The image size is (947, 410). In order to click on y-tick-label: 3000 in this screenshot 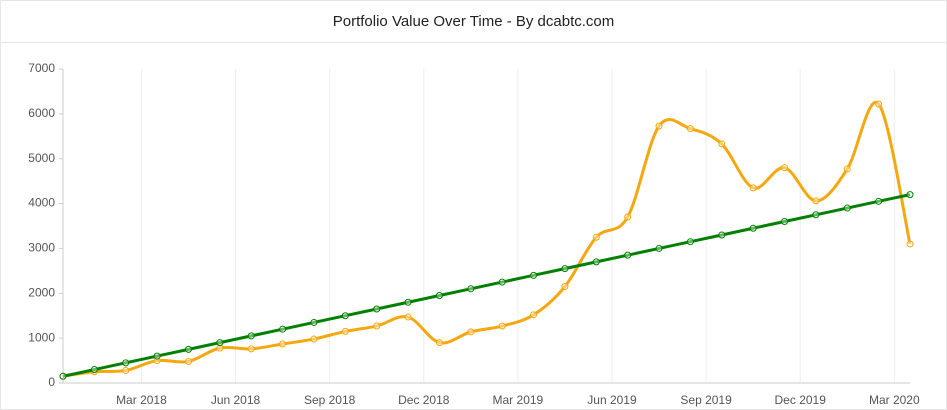, I will do `click(41, 248)`.